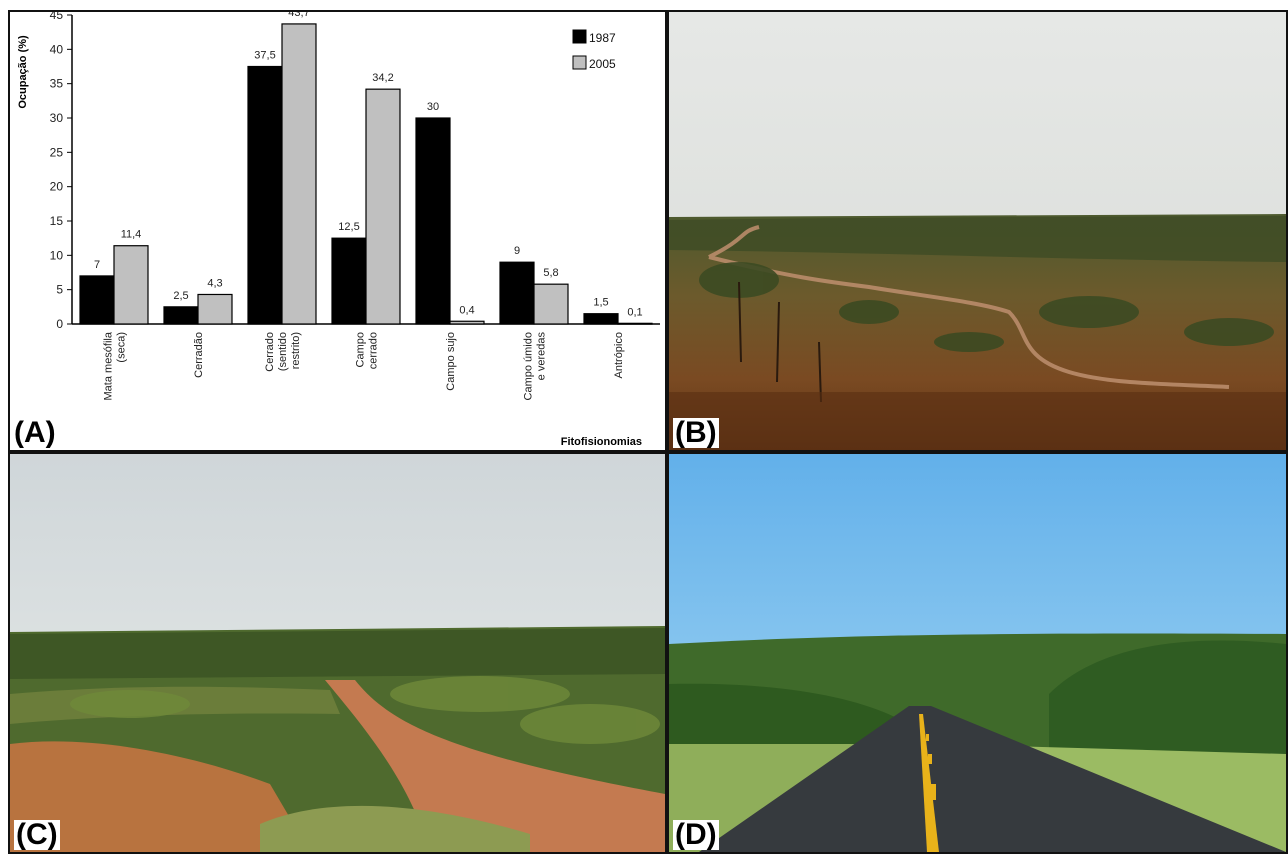  I want to click on category-label: Campo sujo, so click(451, 361).